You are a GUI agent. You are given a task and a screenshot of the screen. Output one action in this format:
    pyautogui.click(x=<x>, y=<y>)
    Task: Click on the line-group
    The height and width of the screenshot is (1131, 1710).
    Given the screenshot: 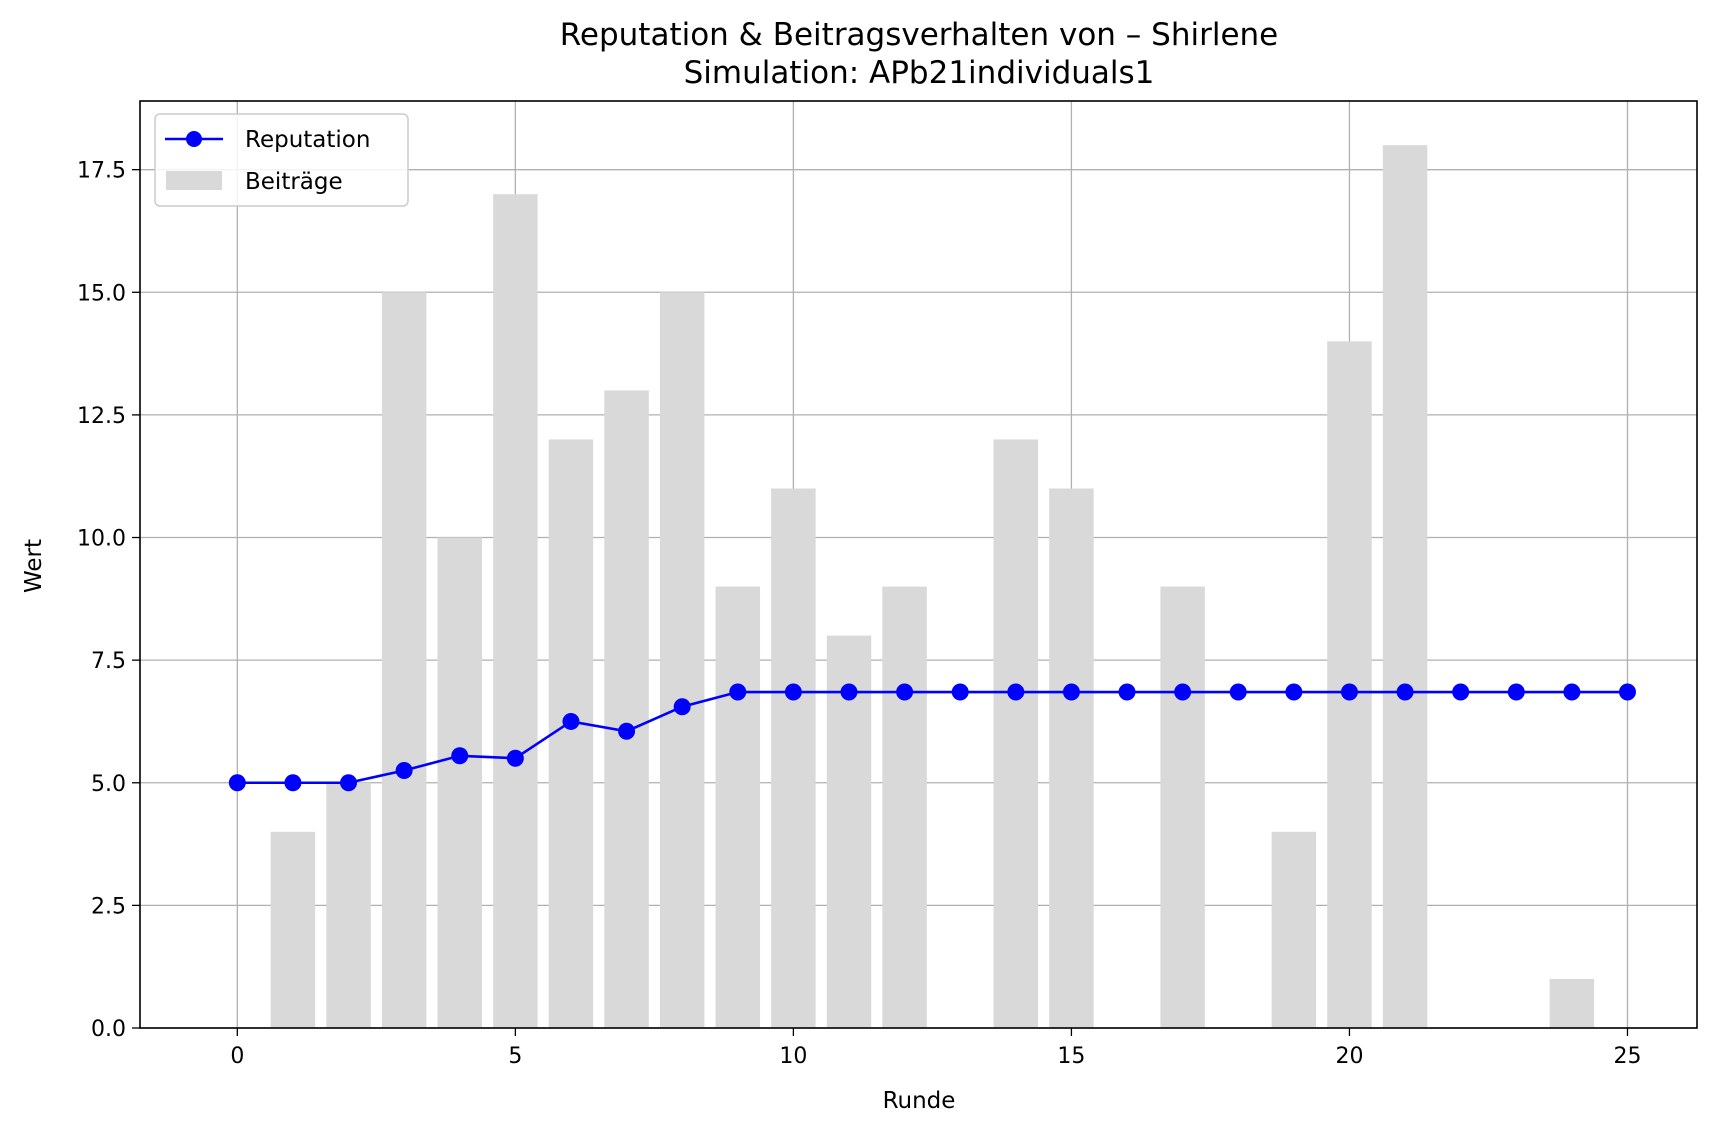 What is the action you would take?
    pyautogui.click(x=932, y=737)
    